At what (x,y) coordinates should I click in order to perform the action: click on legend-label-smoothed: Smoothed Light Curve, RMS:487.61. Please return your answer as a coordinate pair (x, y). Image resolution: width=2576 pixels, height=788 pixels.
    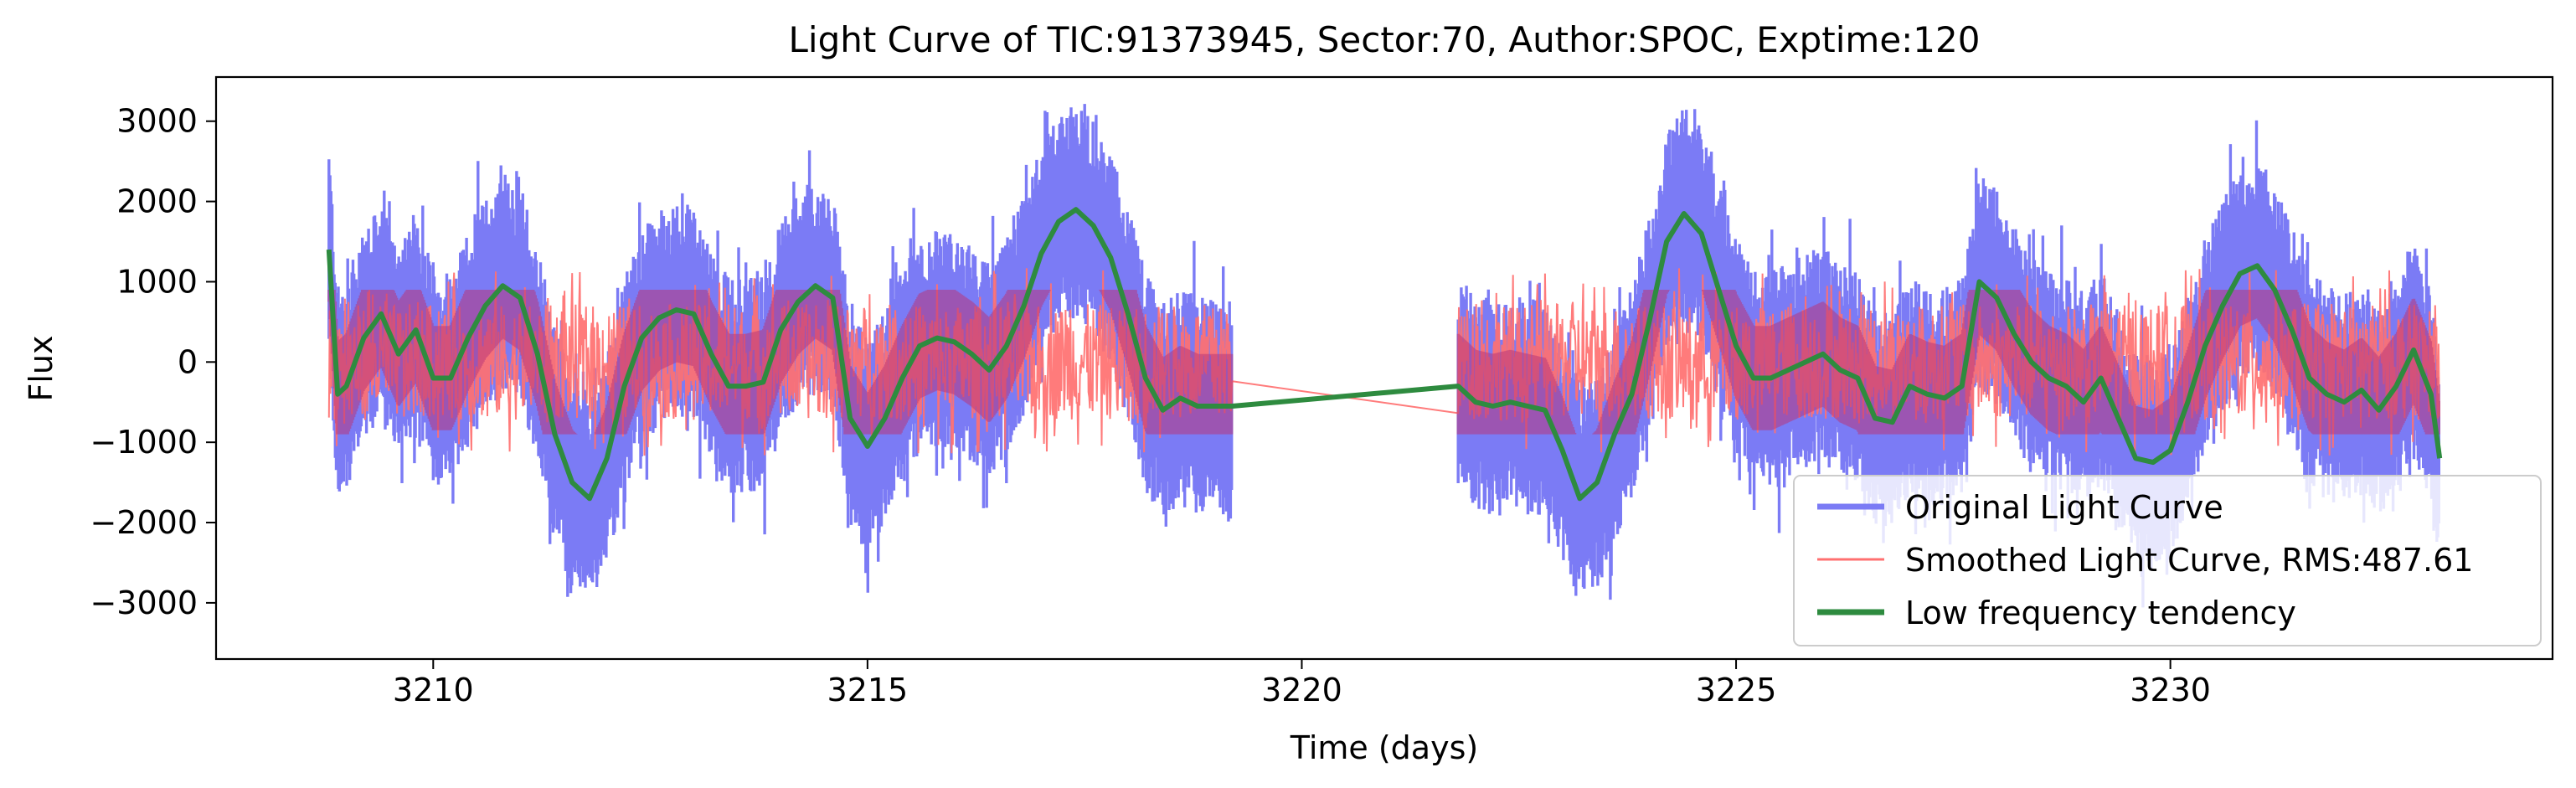
    Looking at the image, I should click on (2189, 560).